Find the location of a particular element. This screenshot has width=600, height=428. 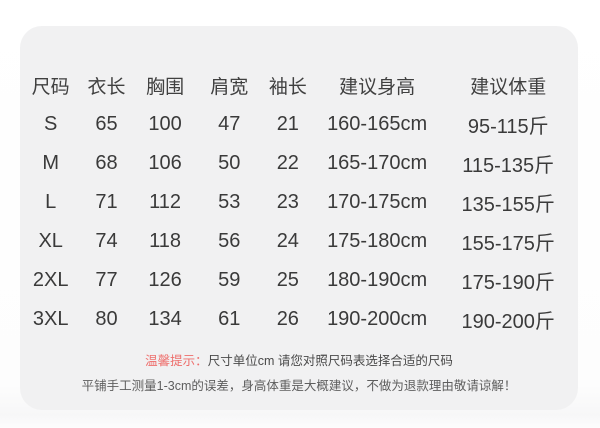

disclaimer-text: 平铺手工测量1-3cm的误差，身高体重是大概建议，不做为退款理由敬请谅解！ is located at coordinates (299, 386).